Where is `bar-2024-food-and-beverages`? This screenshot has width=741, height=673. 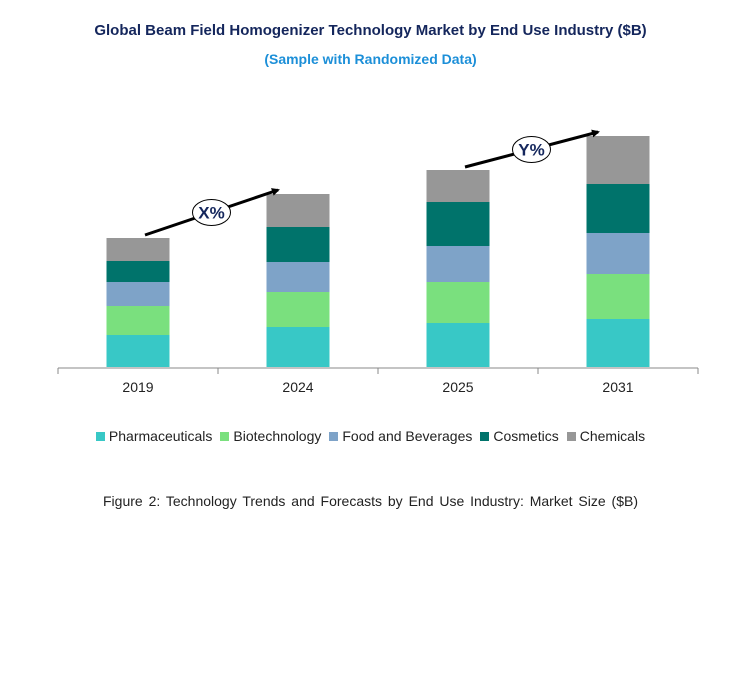
bar-2024-food-and-beverages is located at coordinates (298, 277).